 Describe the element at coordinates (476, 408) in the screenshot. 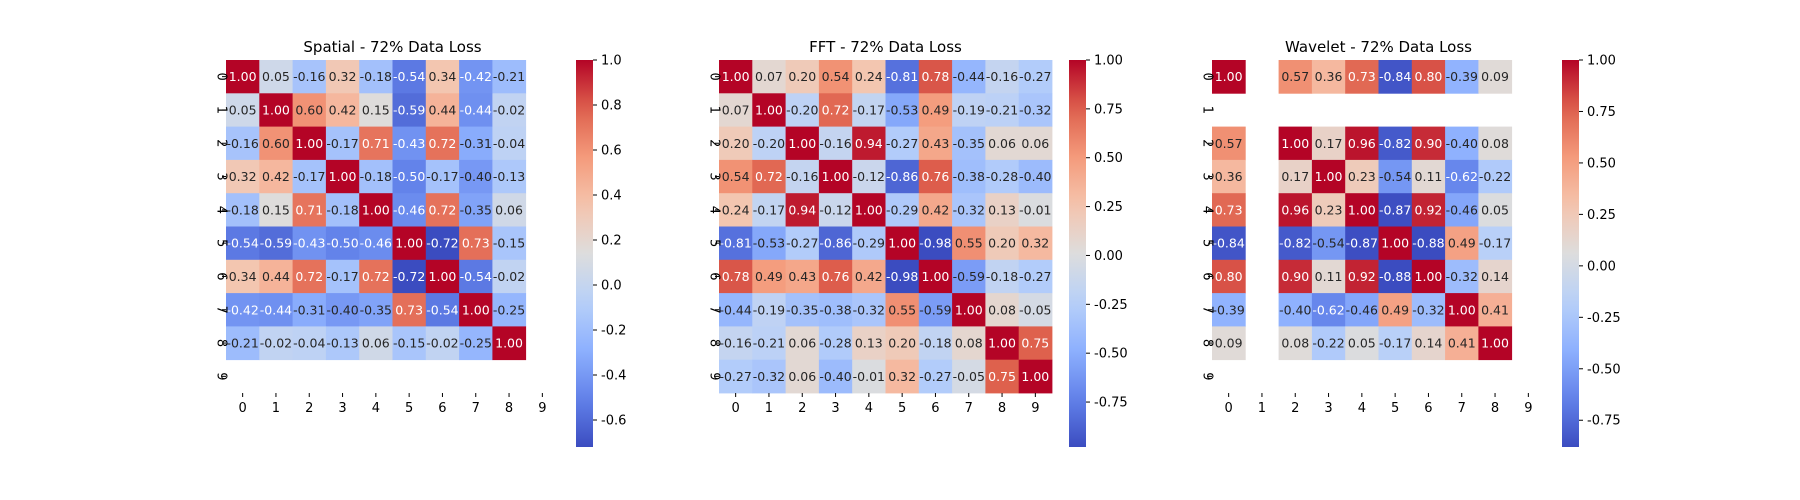

I see `x-tick-label: 7` at that location.